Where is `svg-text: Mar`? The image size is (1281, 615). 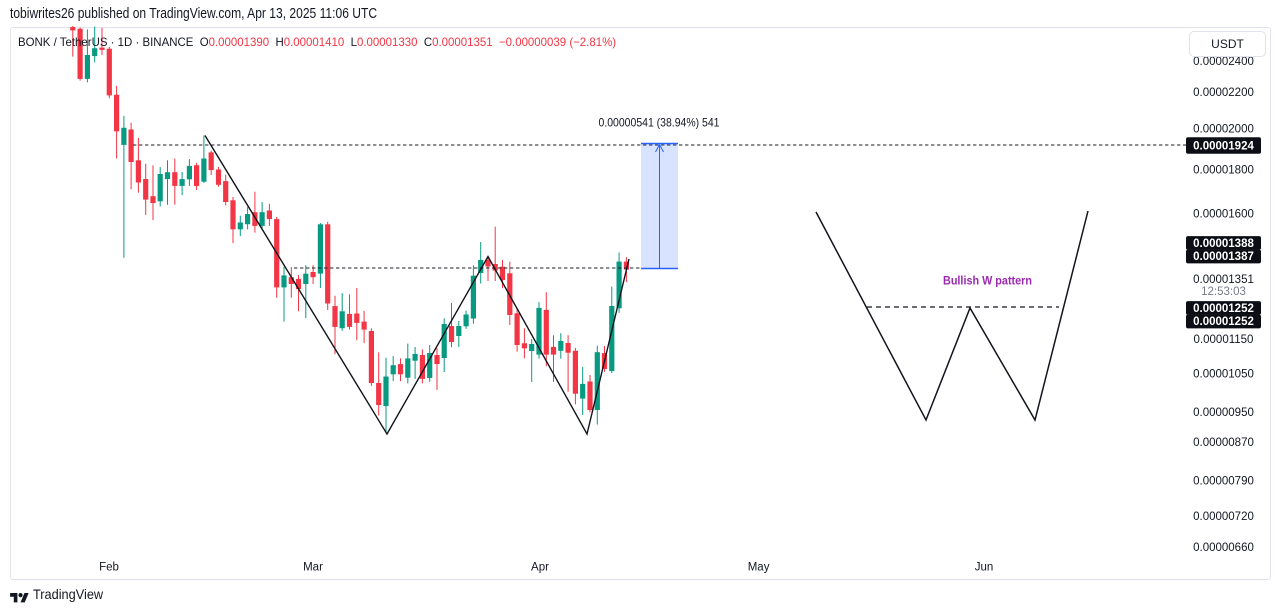
svg-text: Mar is located at coordinates (313, 568).